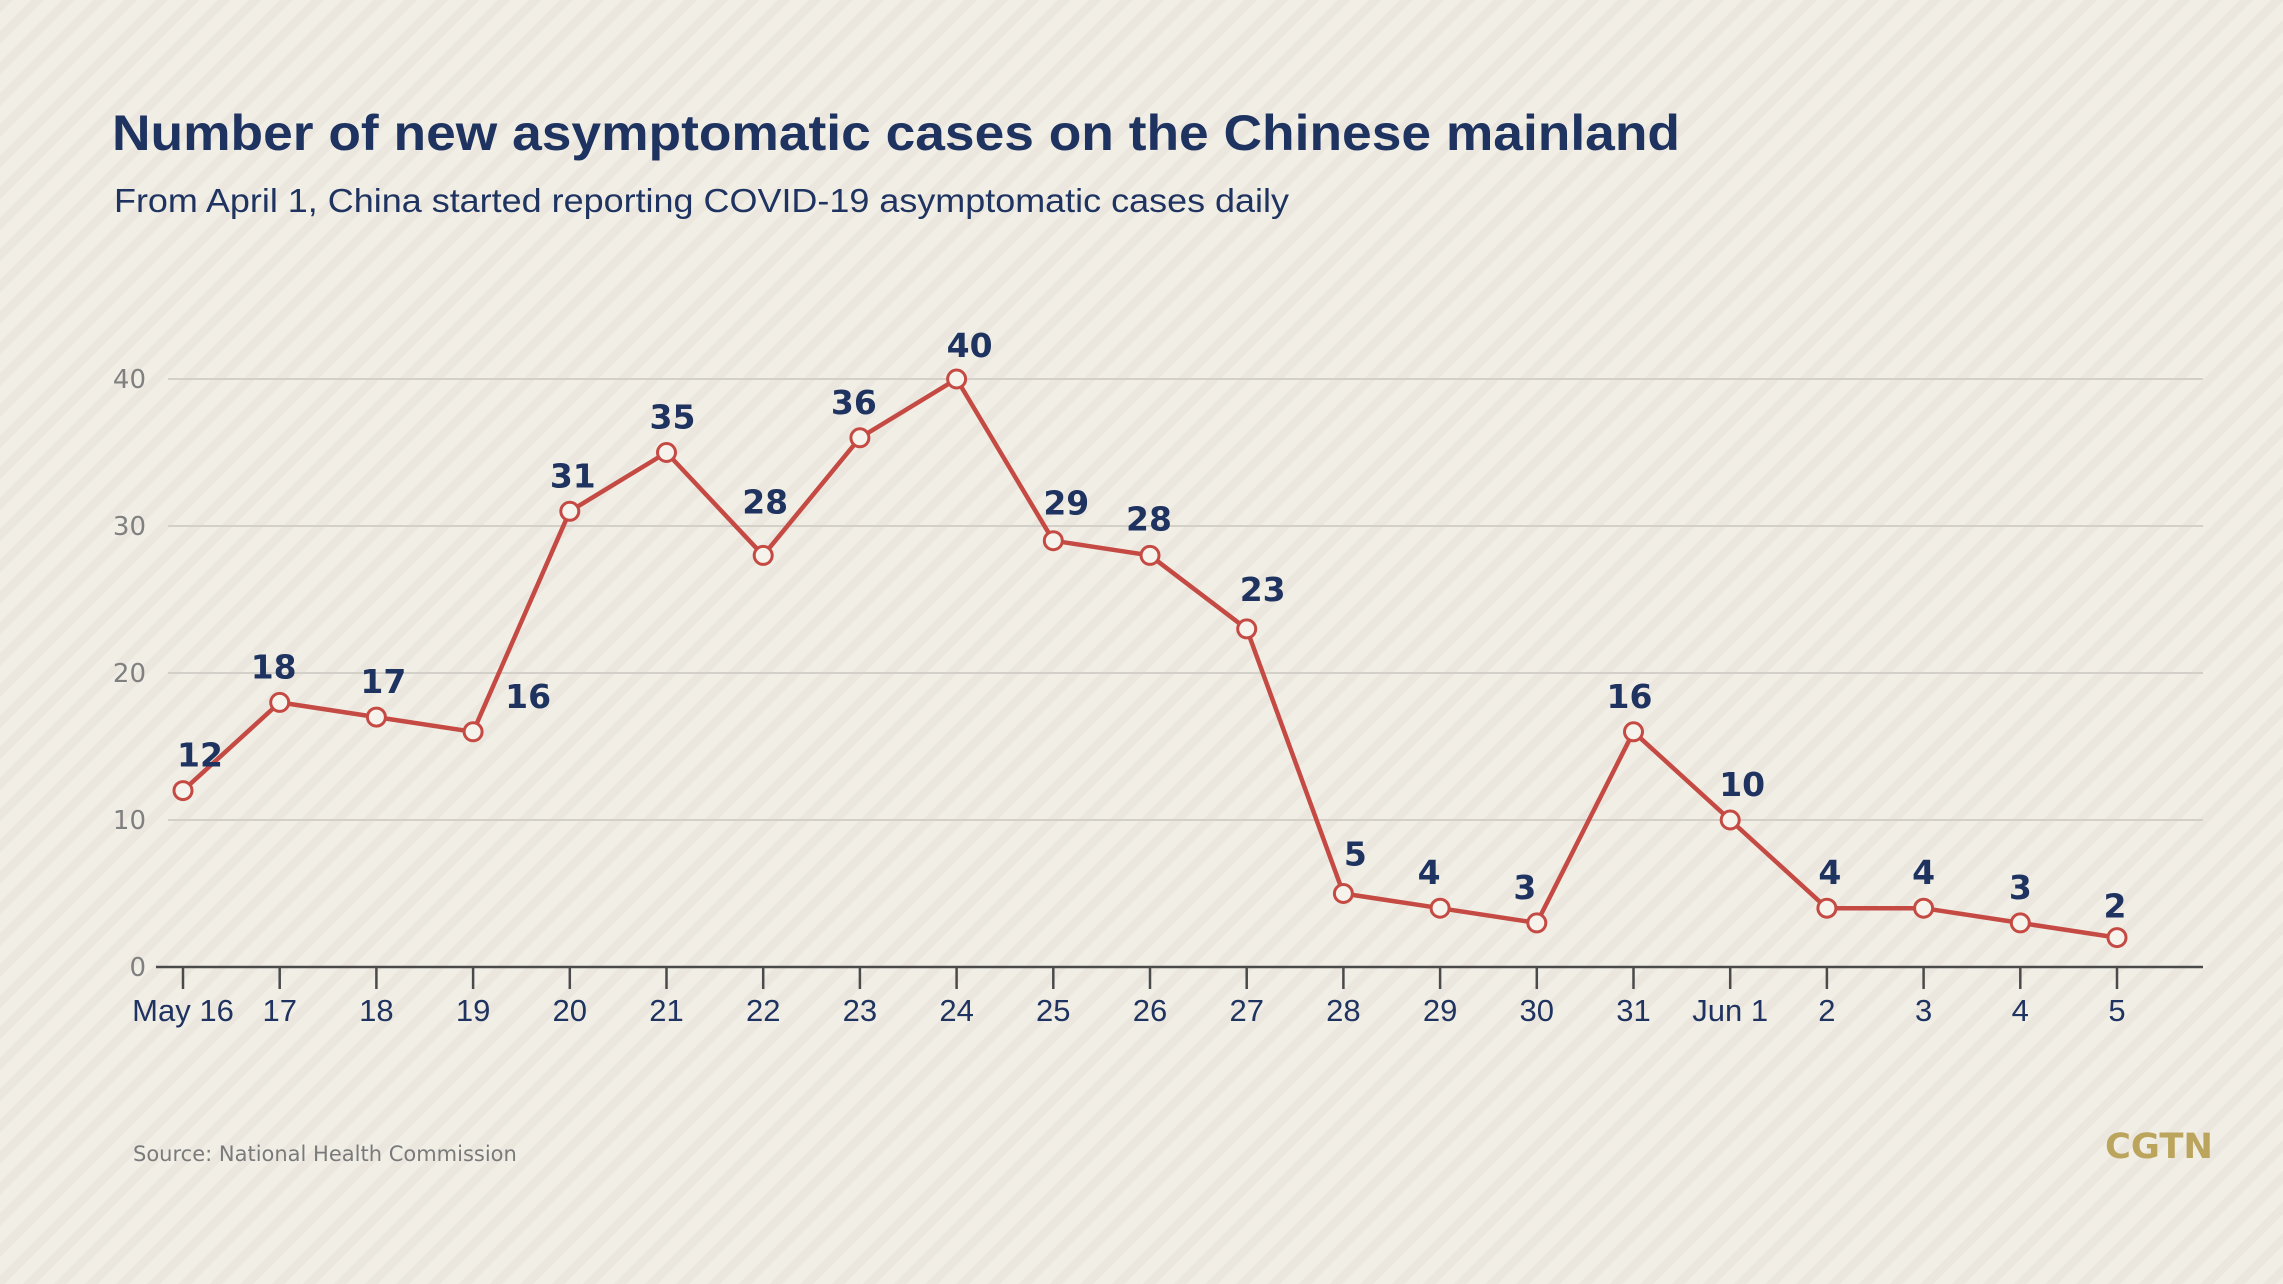  What do you see at coordinates (129, 821) in the screenshot?
I see `y-tick-label: 10` at bounding box center [129, 821].